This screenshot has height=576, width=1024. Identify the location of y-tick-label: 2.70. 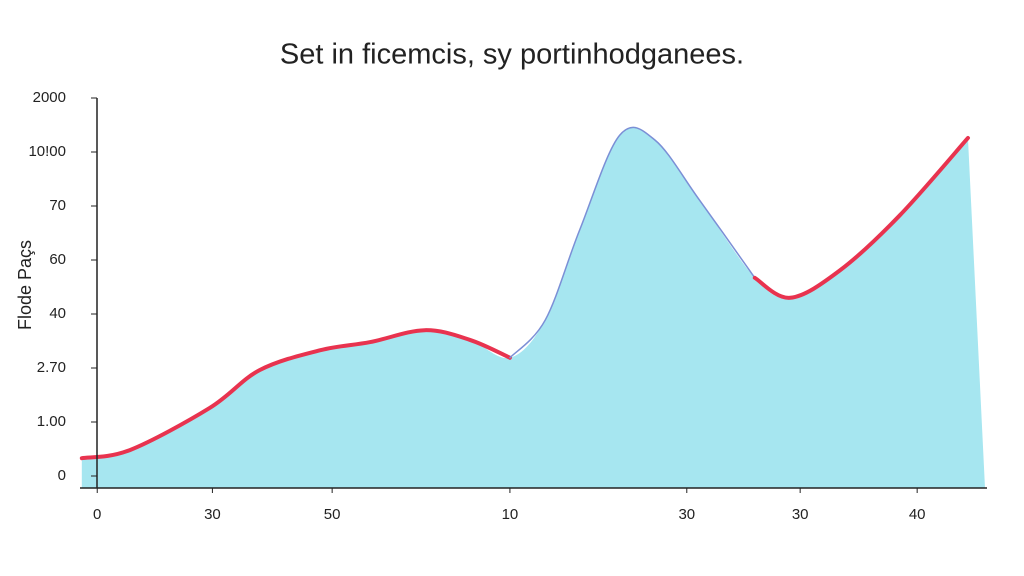
(51, 367).